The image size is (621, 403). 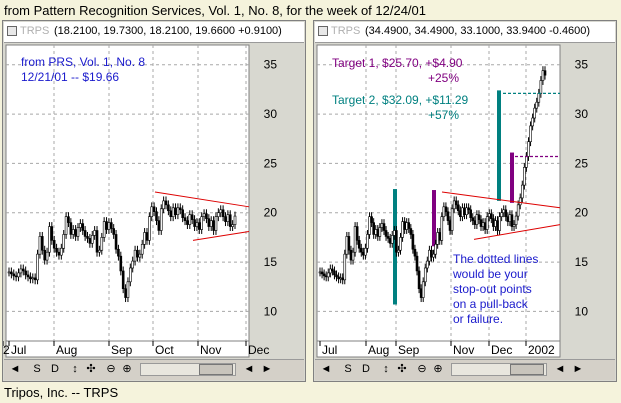 I want to click on y-tick-label: 10, so click(x=582, y=311).